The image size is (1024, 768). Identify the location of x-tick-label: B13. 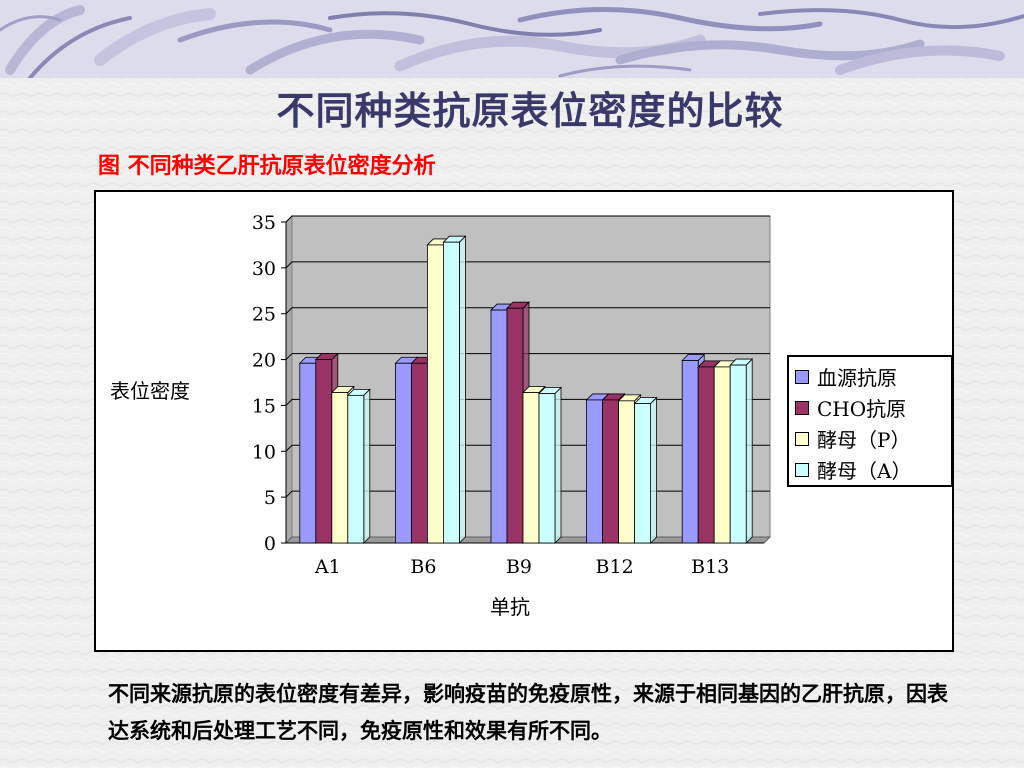
(710, 567).